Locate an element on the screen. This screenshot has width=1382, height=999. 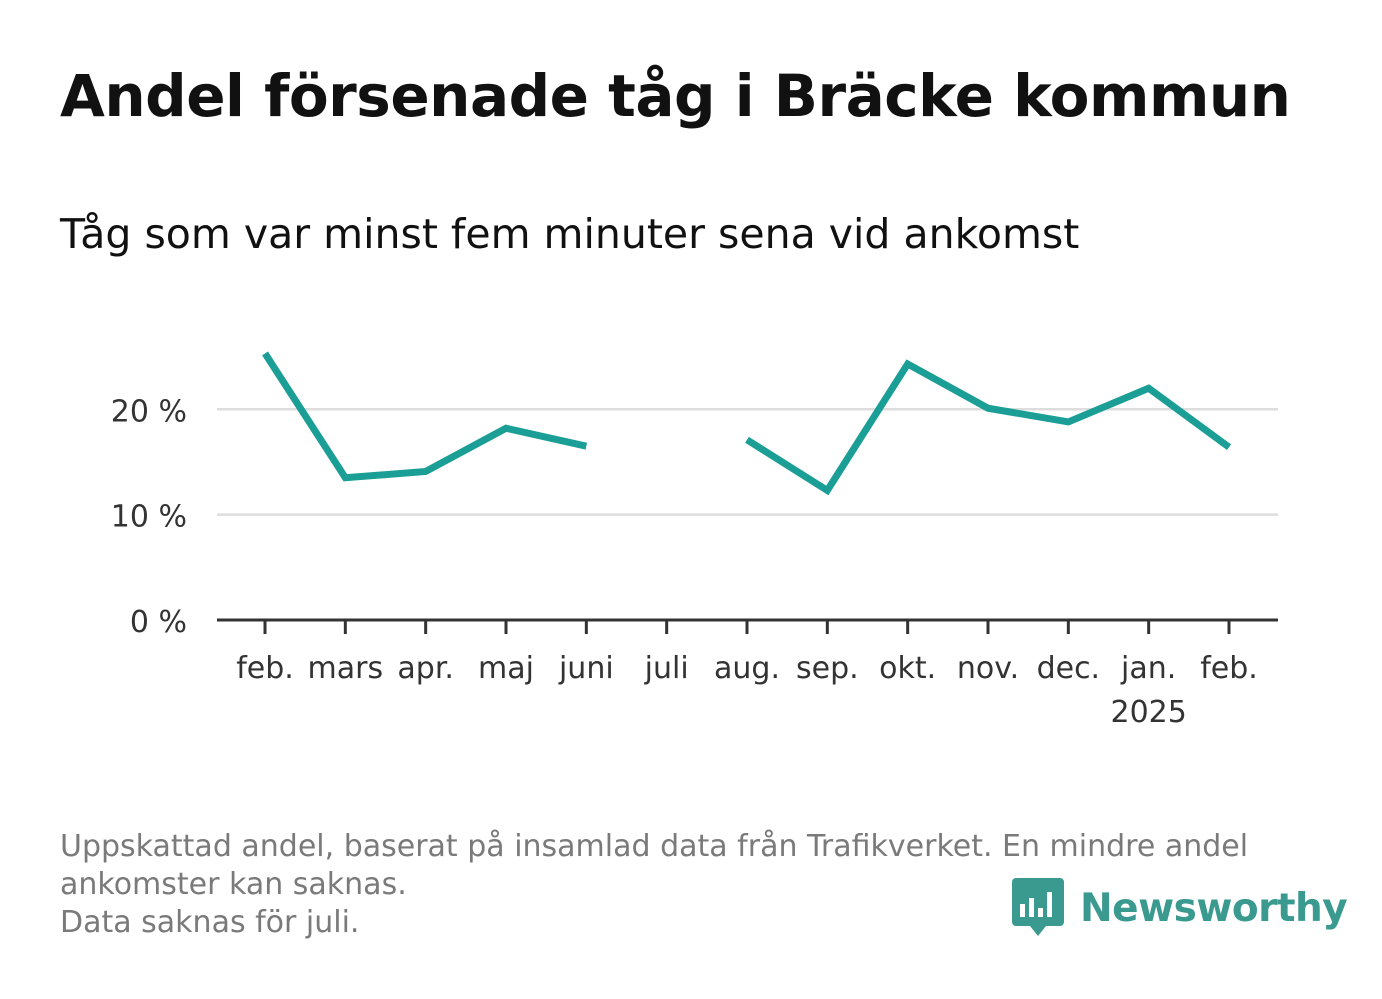
y-tick-label: 10 % is located at coordinates (149, 517).